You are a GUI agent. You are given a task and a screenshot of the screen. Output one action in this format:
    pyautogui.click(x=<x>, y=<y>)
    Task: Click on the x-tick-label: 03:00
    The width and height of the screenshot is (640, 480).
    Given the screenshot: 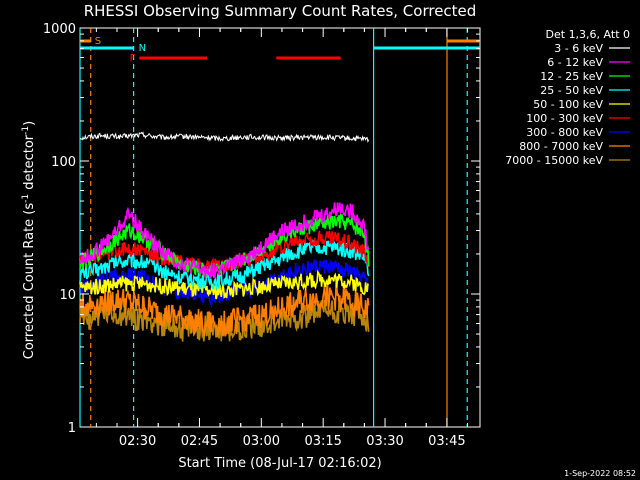 What is the action you would take?
    pyautogui.click(x=261, y=441)
    